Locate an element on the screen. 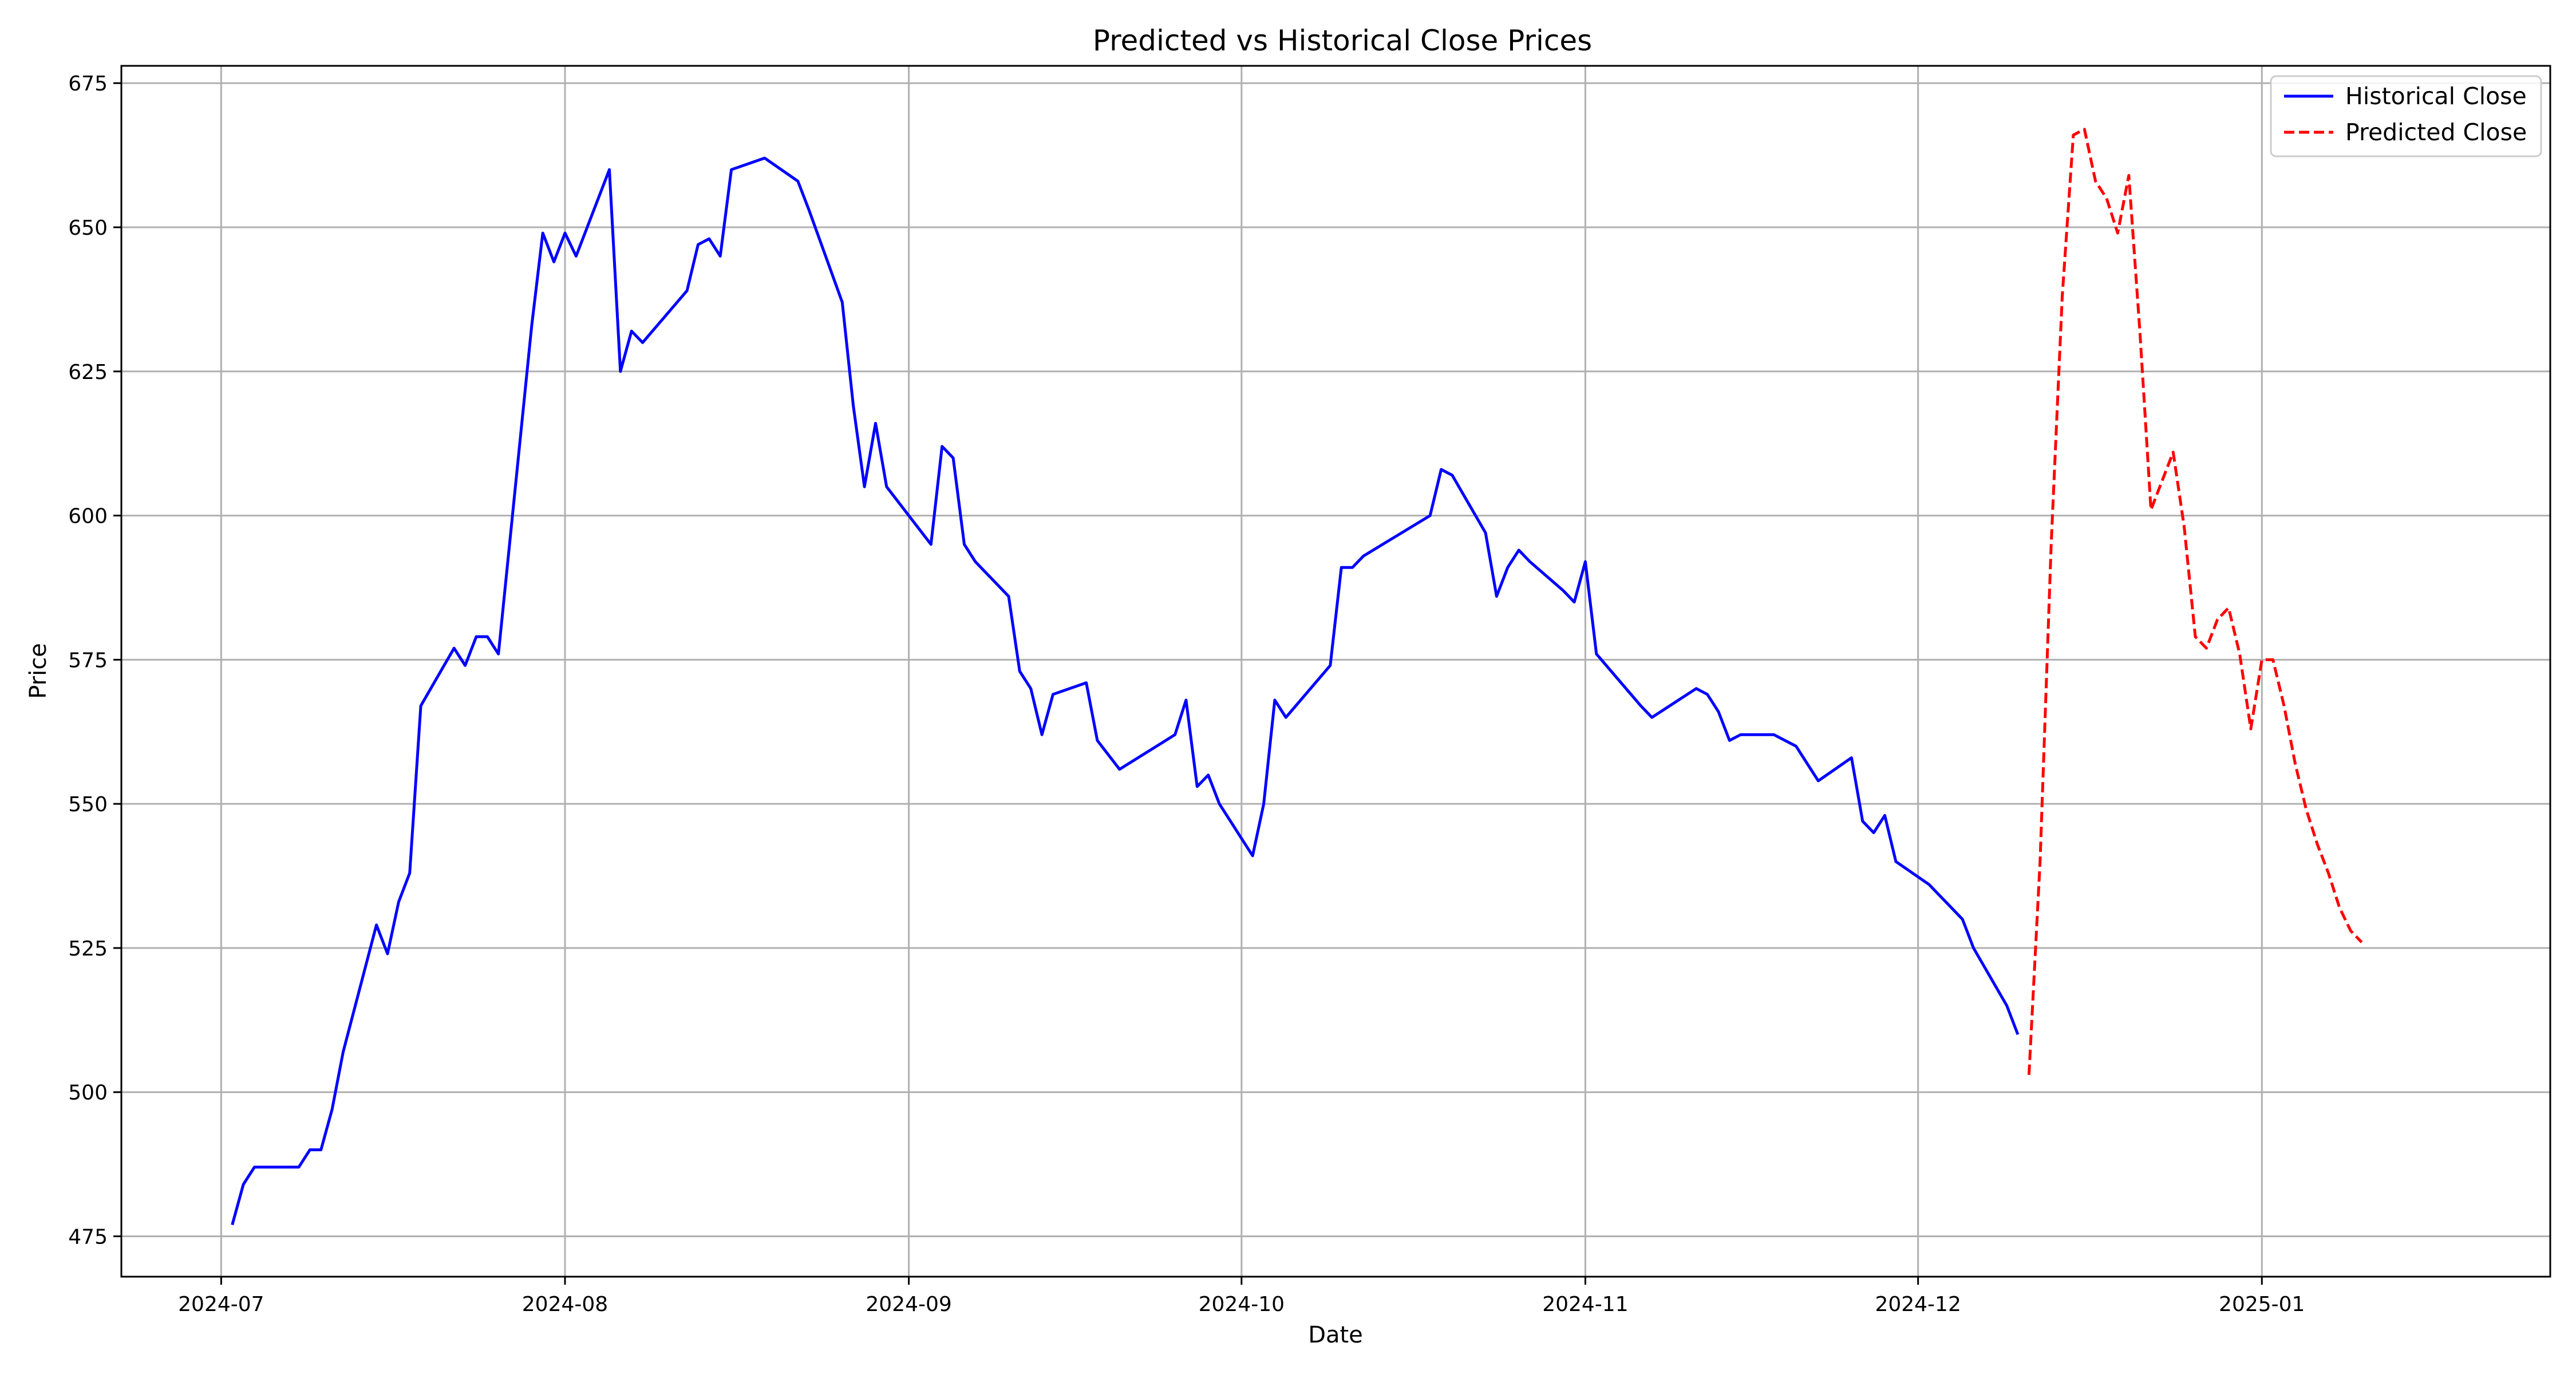 The height and width of the screenshot is (1374, 2576). x-tick-label: 2024-09 is located at coordinates (908, 1304).